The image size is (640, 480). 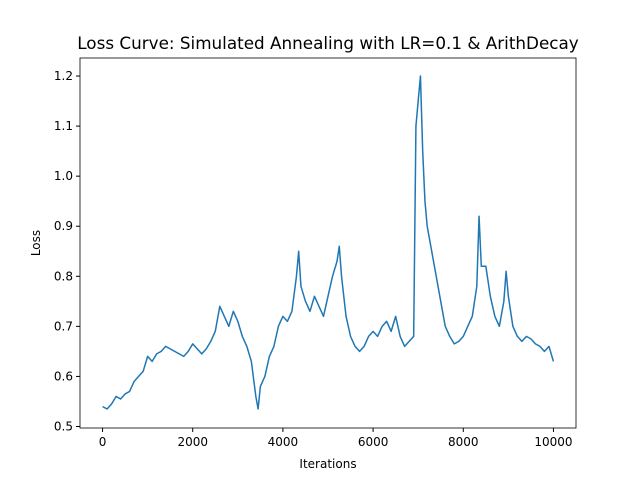 What do you see at coordinates (63, 176) in the screenshot?
I see `y-tick-label: 1.0` at bounding box center [63, 176].